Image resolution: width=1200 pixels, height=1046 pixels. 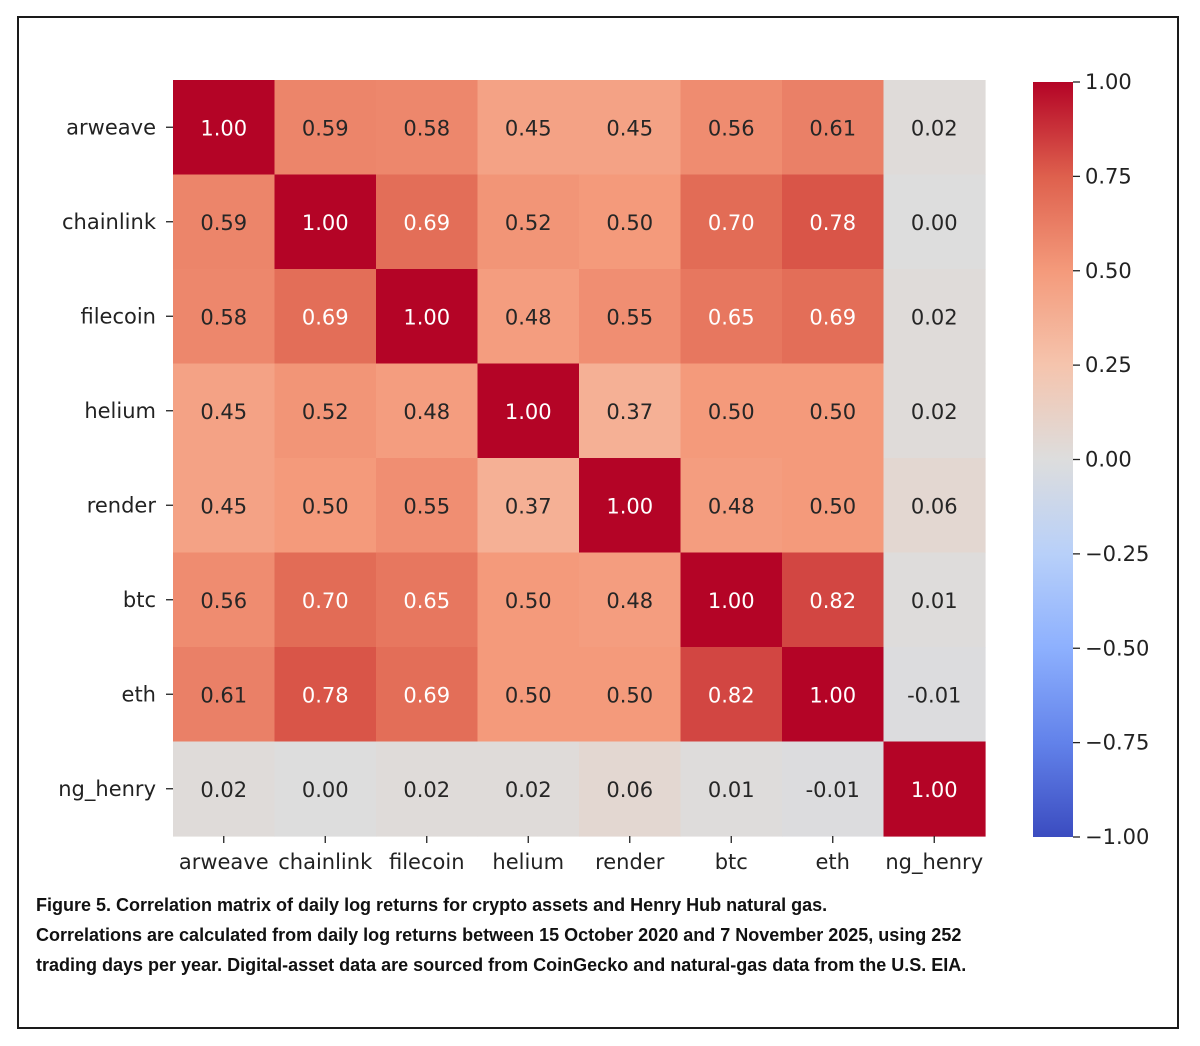 I want to click on x-tick-label: btc, so click(x=731, y=862).